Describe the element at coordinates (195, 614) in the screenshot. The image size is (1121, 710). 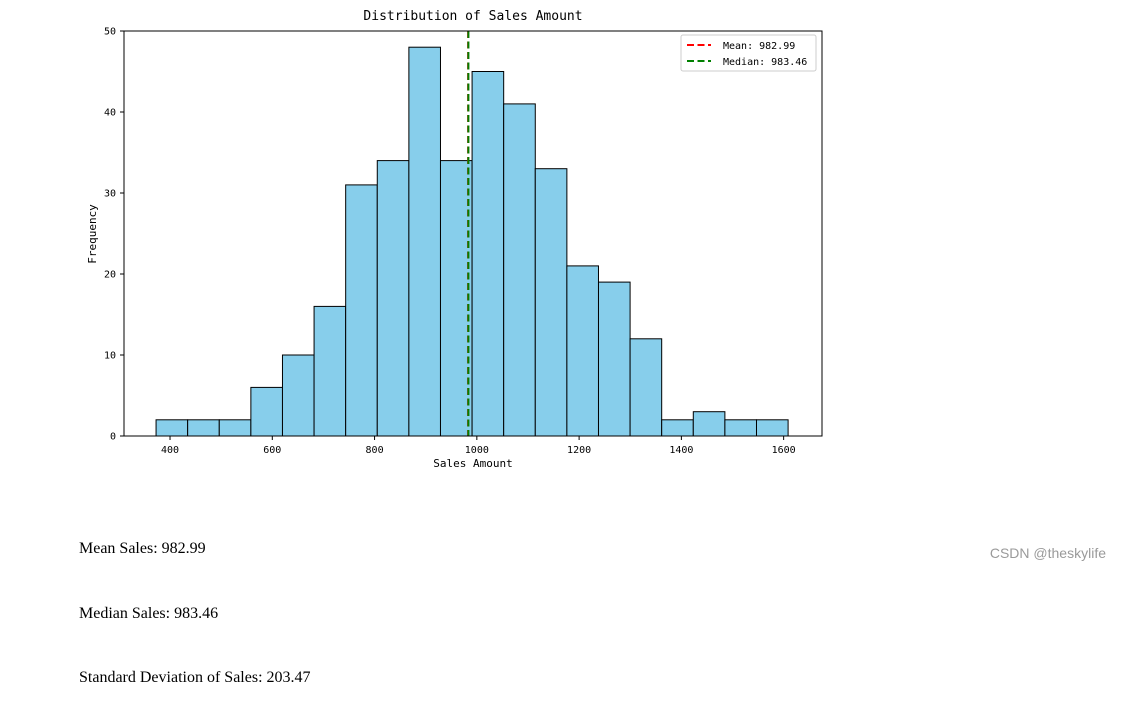
I see `median-sales-line: Median Sales: 983.46` at that location.